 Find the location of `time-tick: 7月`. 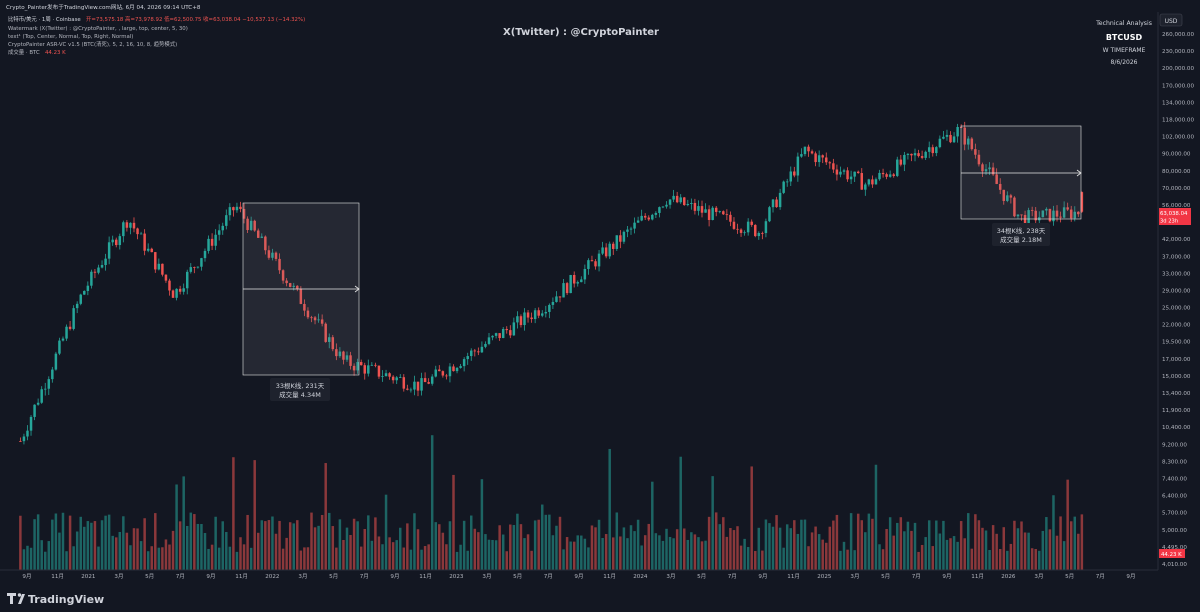

time-tick: 7月 is located at coordinates (180, 576).